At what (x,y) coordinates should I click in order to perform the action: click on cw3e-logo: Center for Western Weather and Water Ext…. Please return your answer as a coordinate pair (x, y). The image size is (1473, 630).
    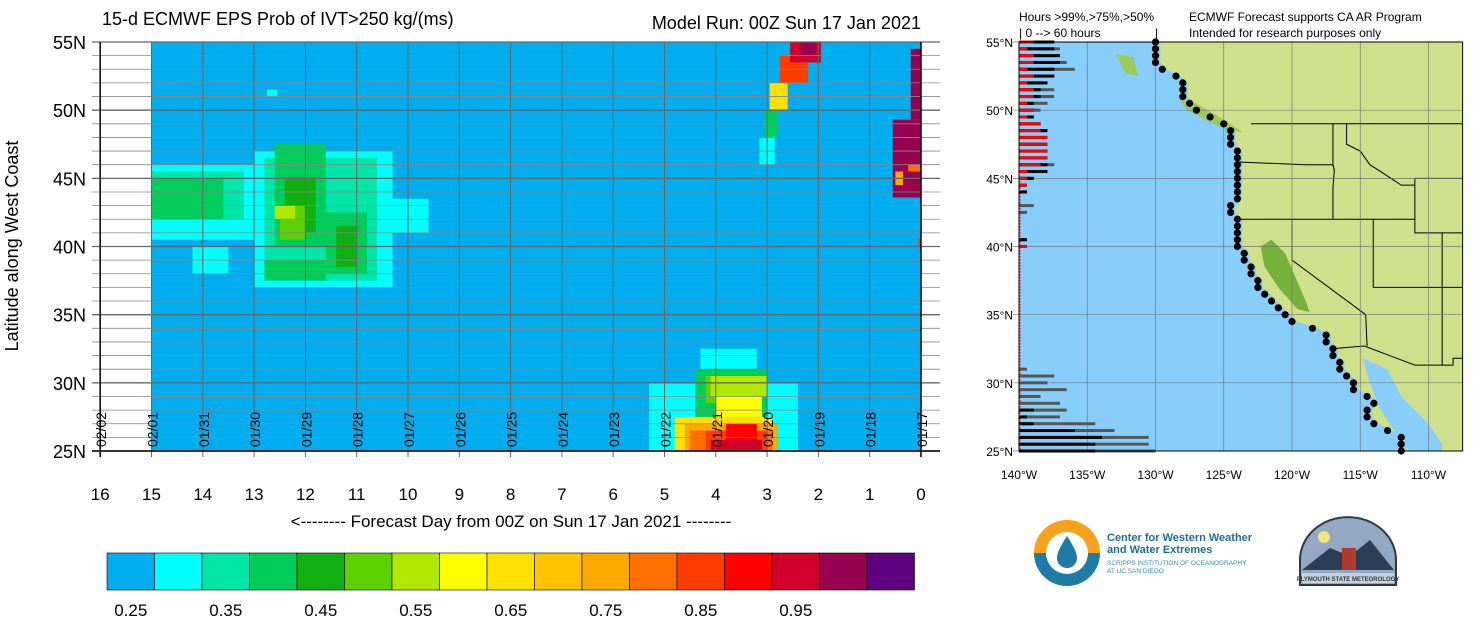
    Looking at the image, I should click on (1143, 553).